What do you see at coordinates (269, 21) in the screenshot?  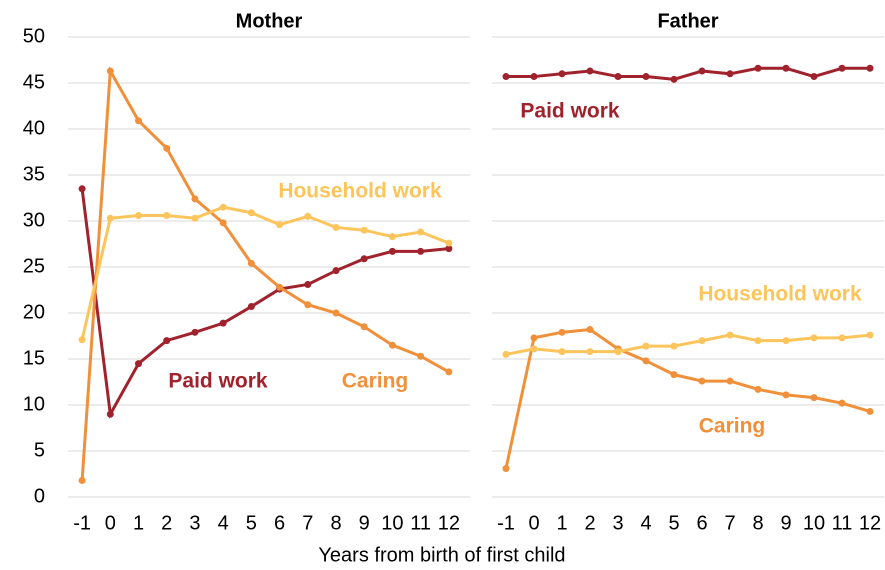 I see `panel-title: Mother` at bounding box center [269, 21].